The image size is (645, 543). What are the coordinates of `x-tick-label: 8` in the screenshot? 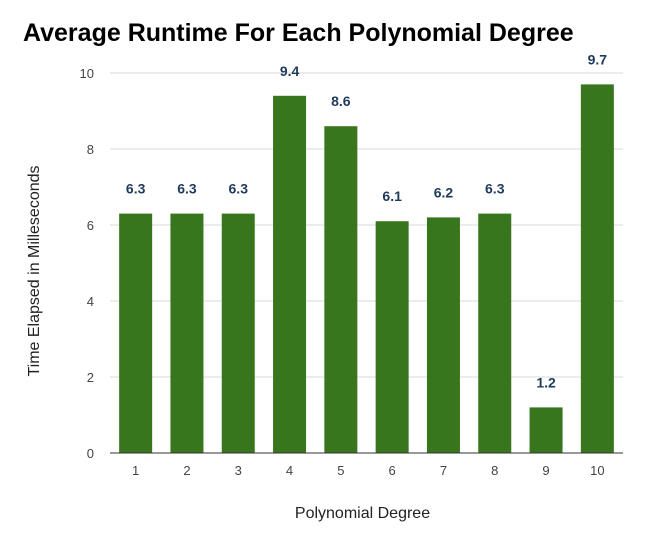 It's located at (494, 470).